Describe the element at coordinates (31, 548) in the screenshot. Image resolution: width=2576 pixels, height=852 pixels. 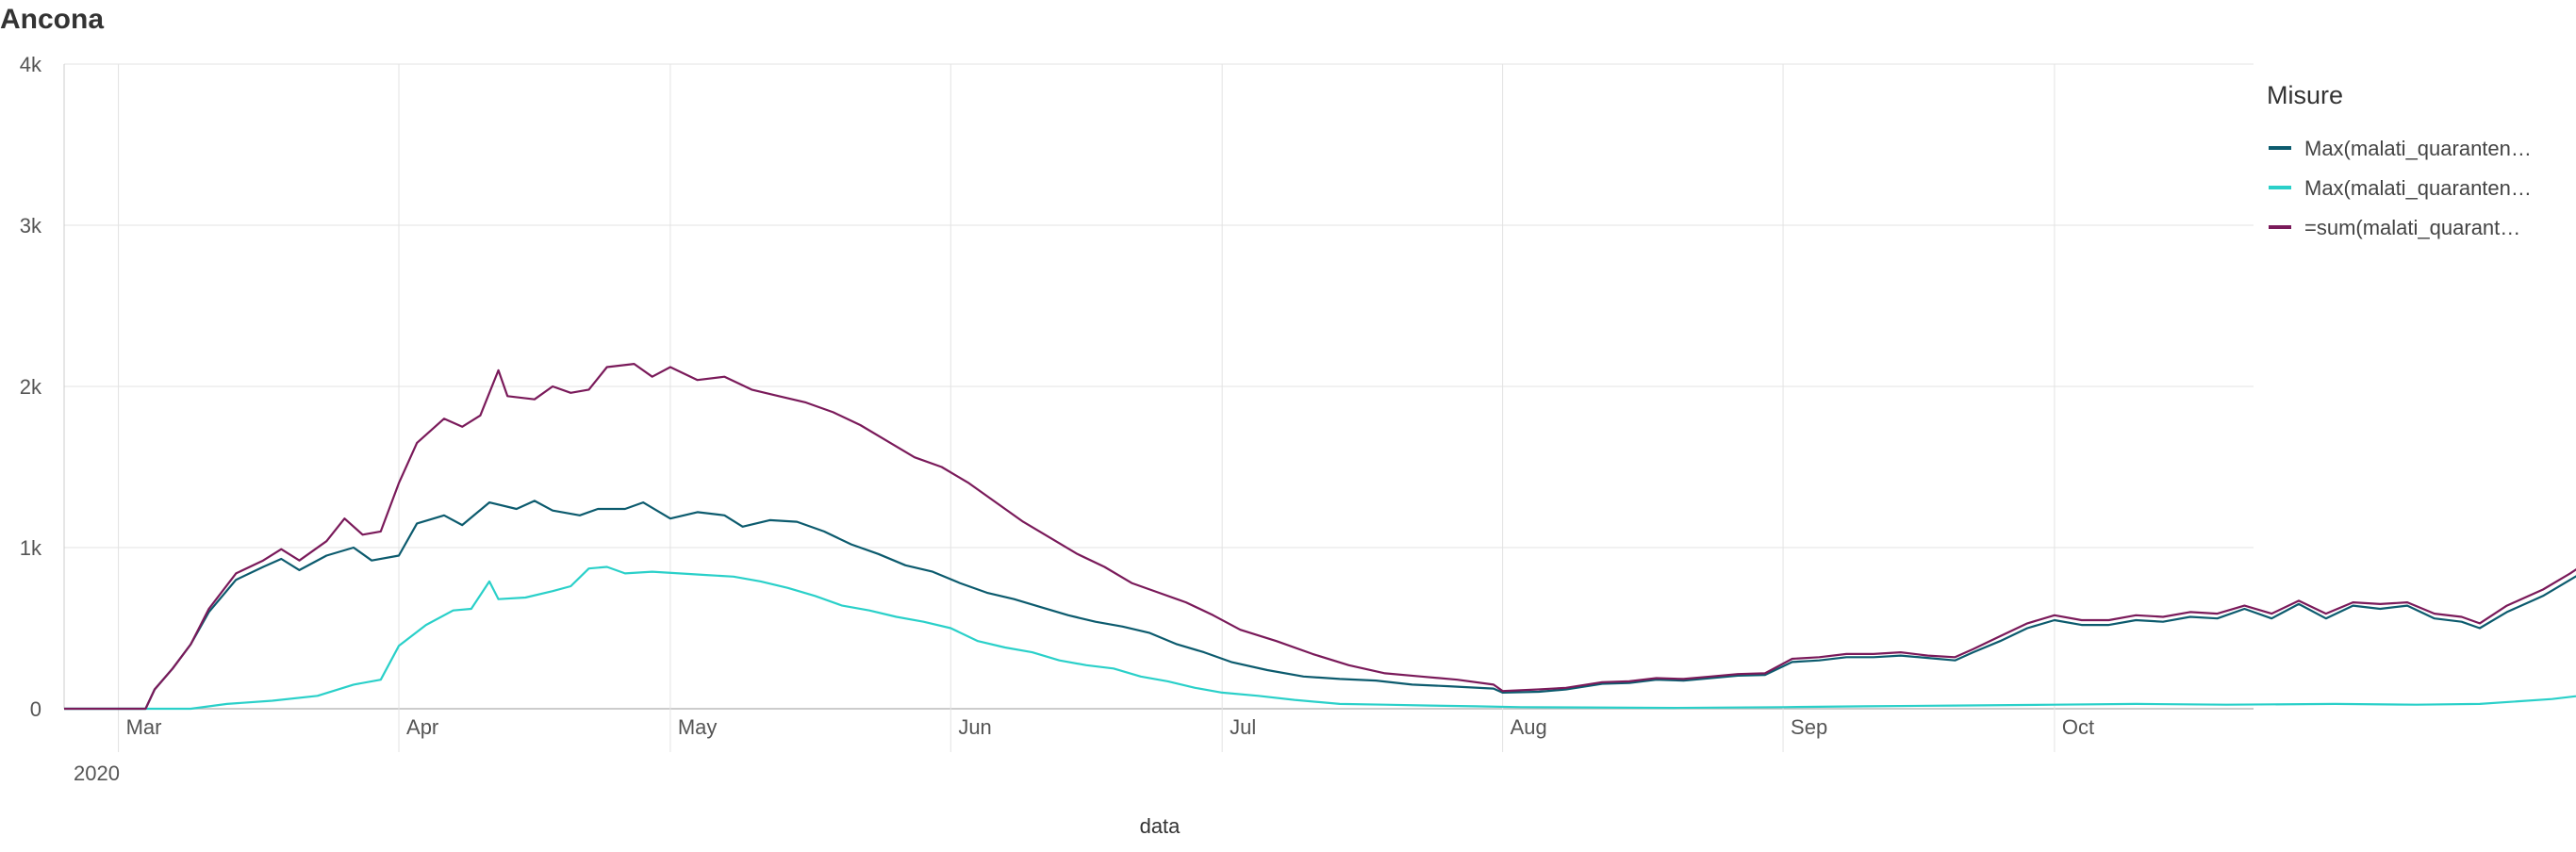
I see `y-tick-label: 1k` at that location.